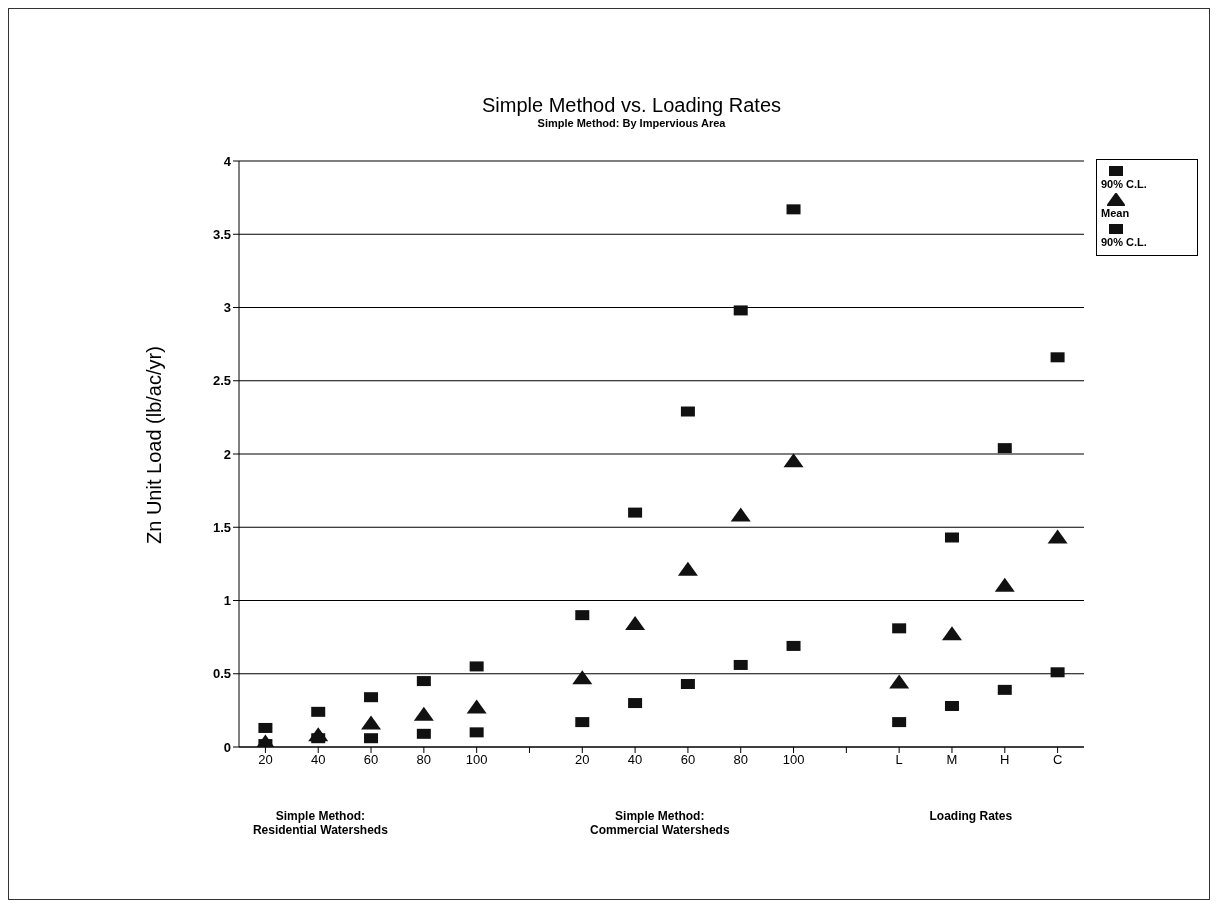 The width and height of the screenshot is (1219, 908). Describe the element at coordinates (952, 760) in the screenshot. I see `x-tick-label: M` at that location.